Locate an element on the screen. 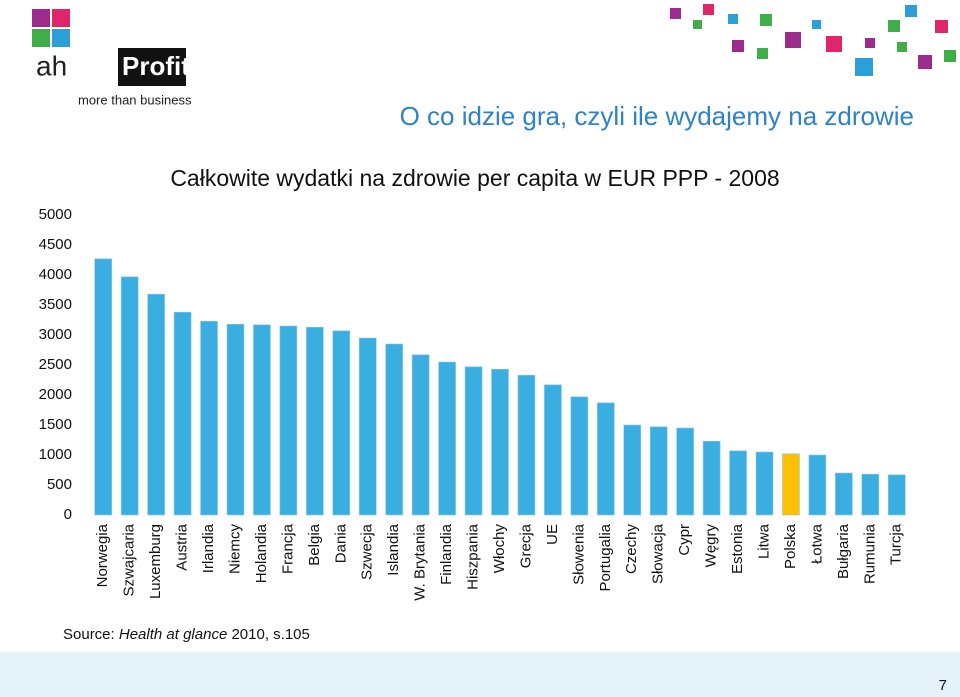 Image resolution: width=960 pixels, height=697 pixels. x-tick-label: Cypr is located at coordinates (684, 540).